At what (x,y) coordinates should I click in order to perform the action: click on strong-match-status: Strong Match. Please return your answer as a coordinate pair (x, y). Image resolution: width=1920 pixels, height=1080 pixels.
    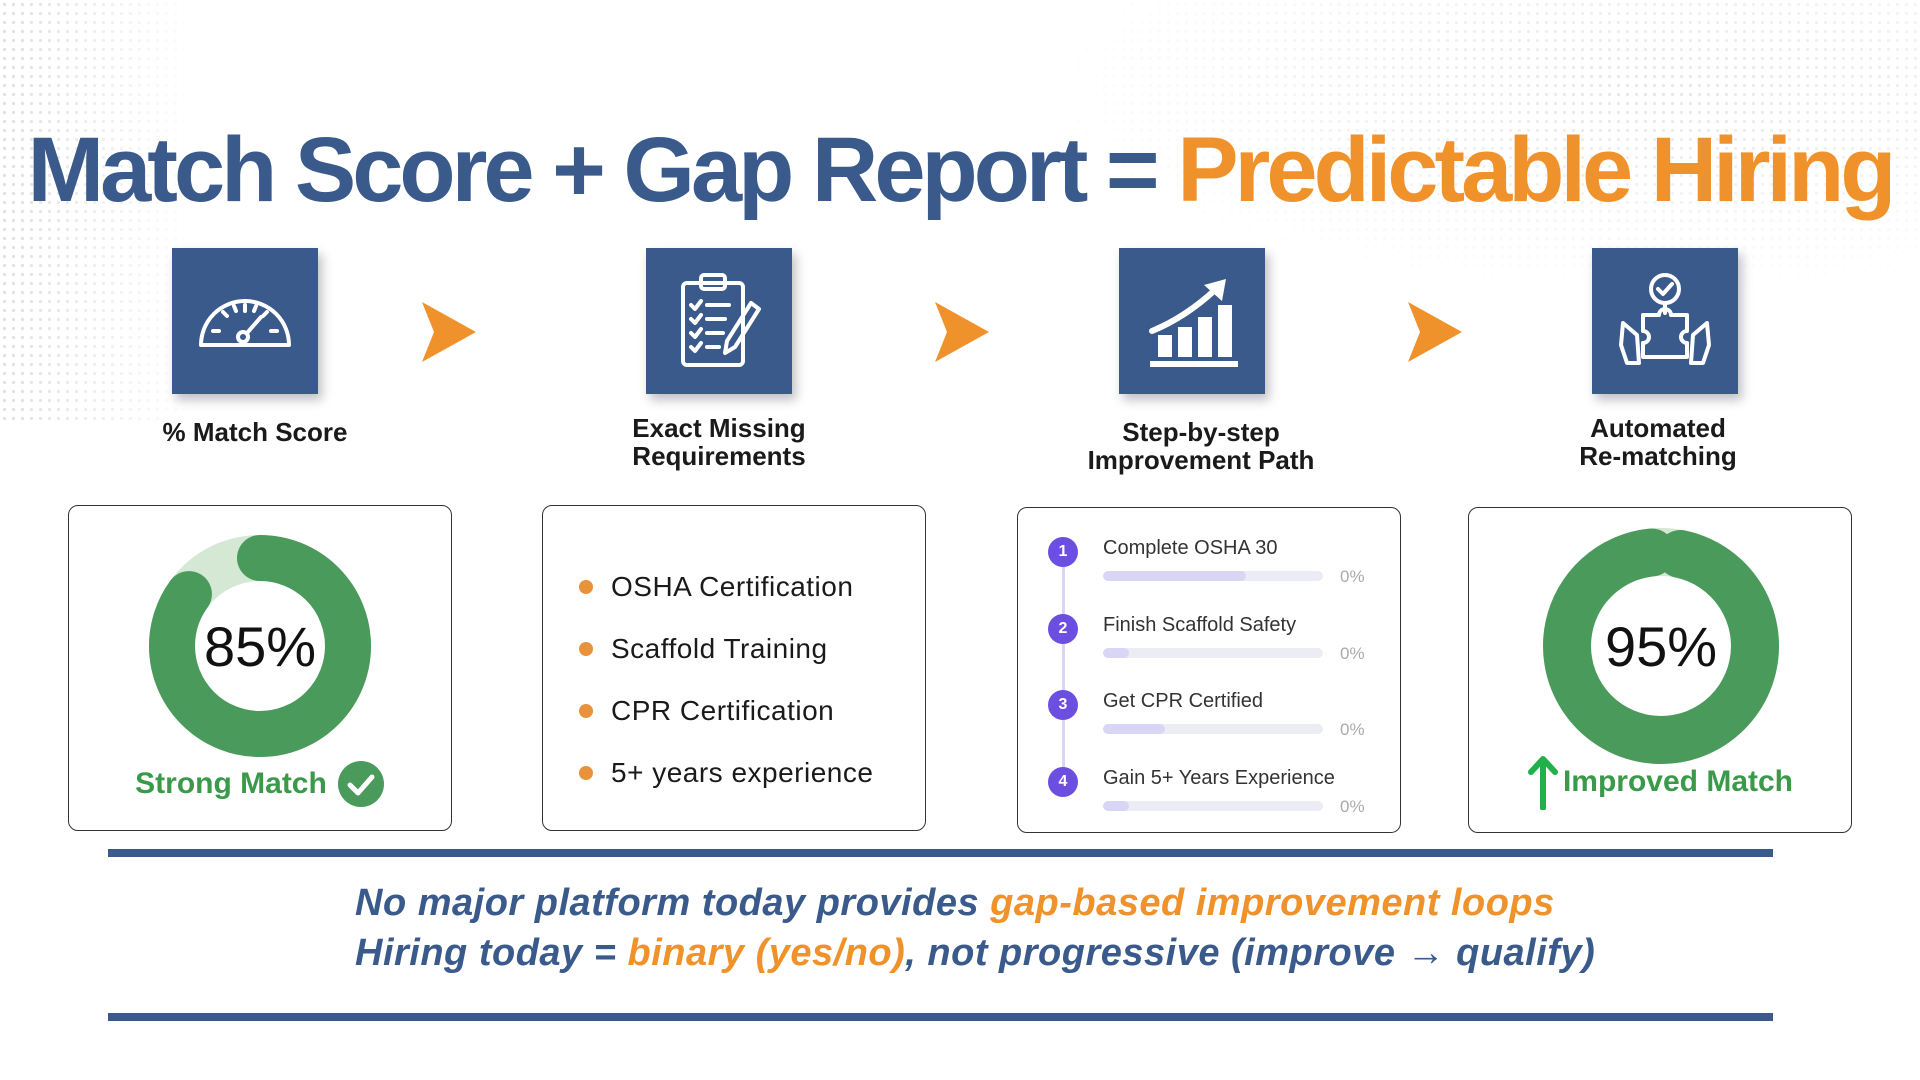
    Looking at the image, I should click on (260, 784).